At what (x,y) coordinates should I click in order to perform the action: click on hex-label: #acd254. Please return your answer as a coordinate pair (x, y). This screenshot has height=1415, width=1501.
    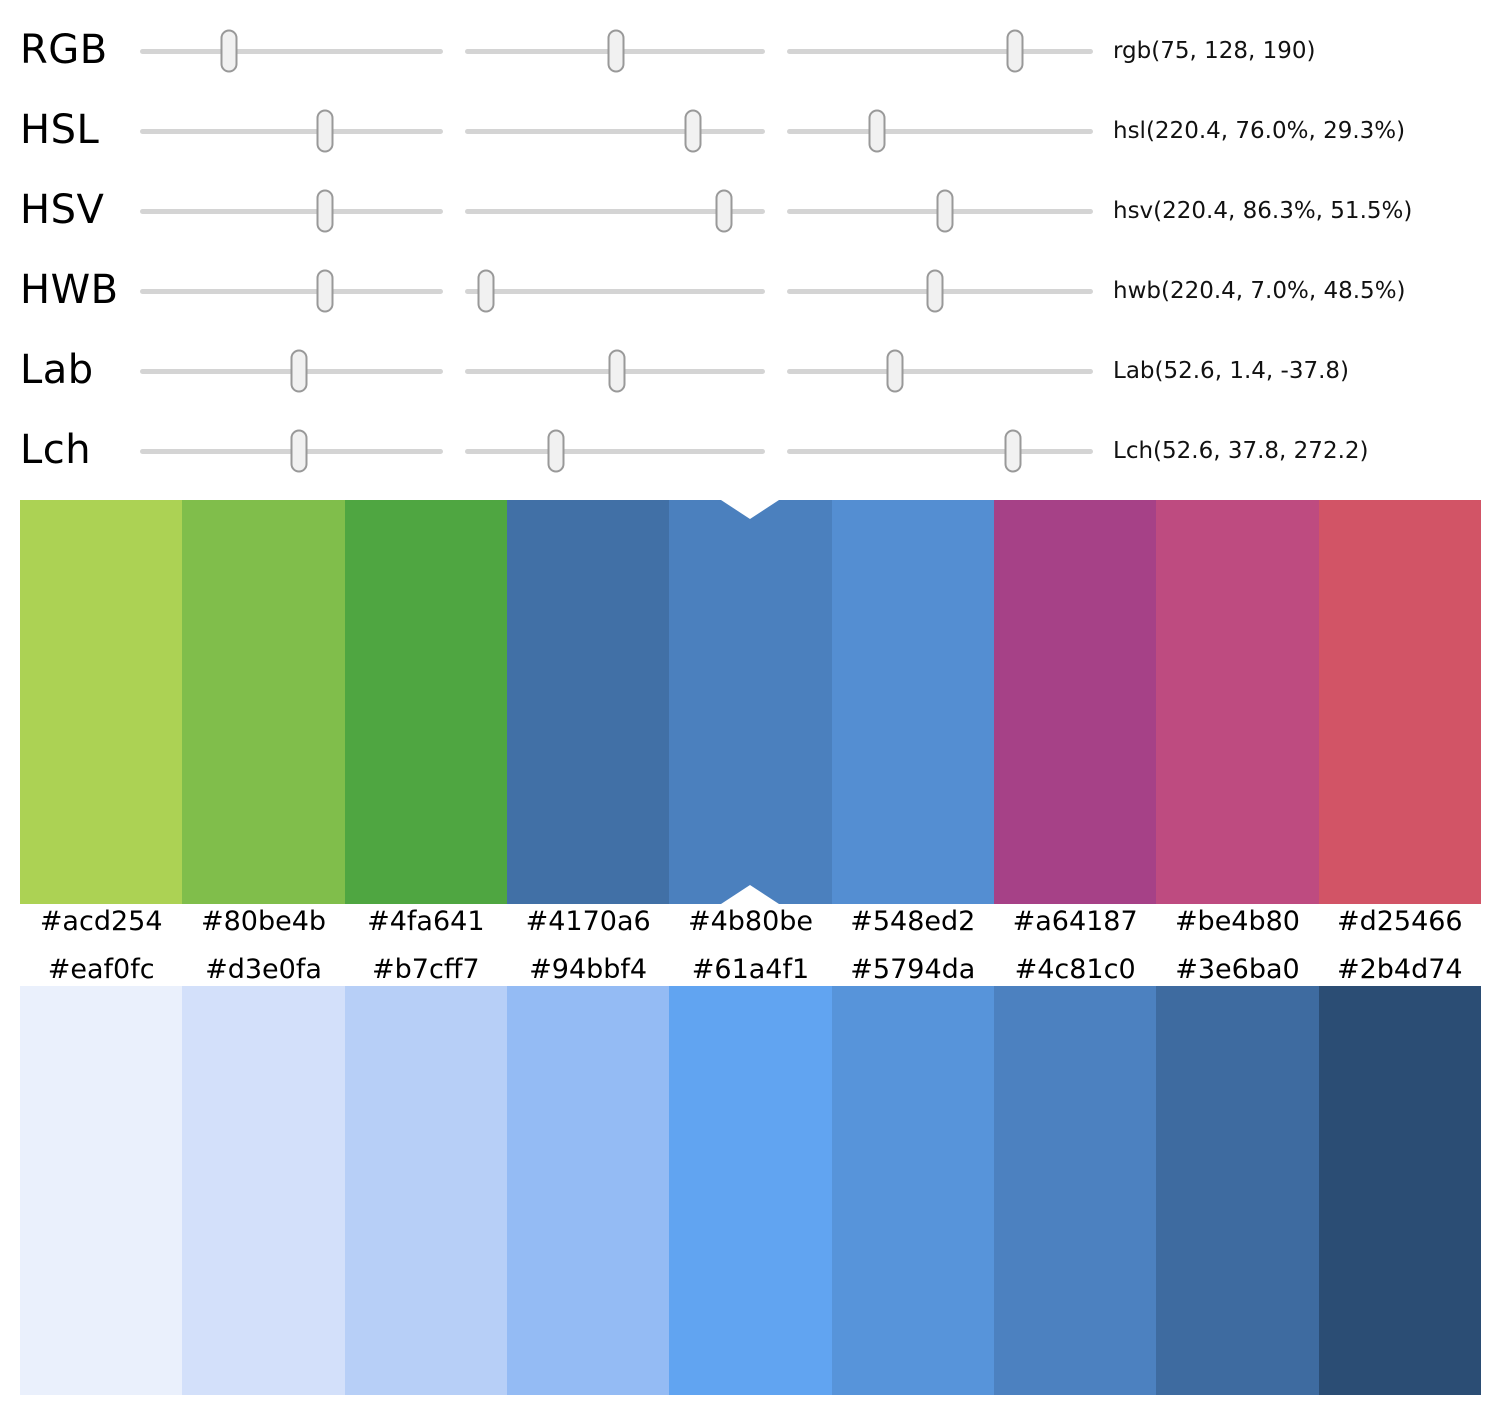
    Looking at the image, I should click on (101, 921).